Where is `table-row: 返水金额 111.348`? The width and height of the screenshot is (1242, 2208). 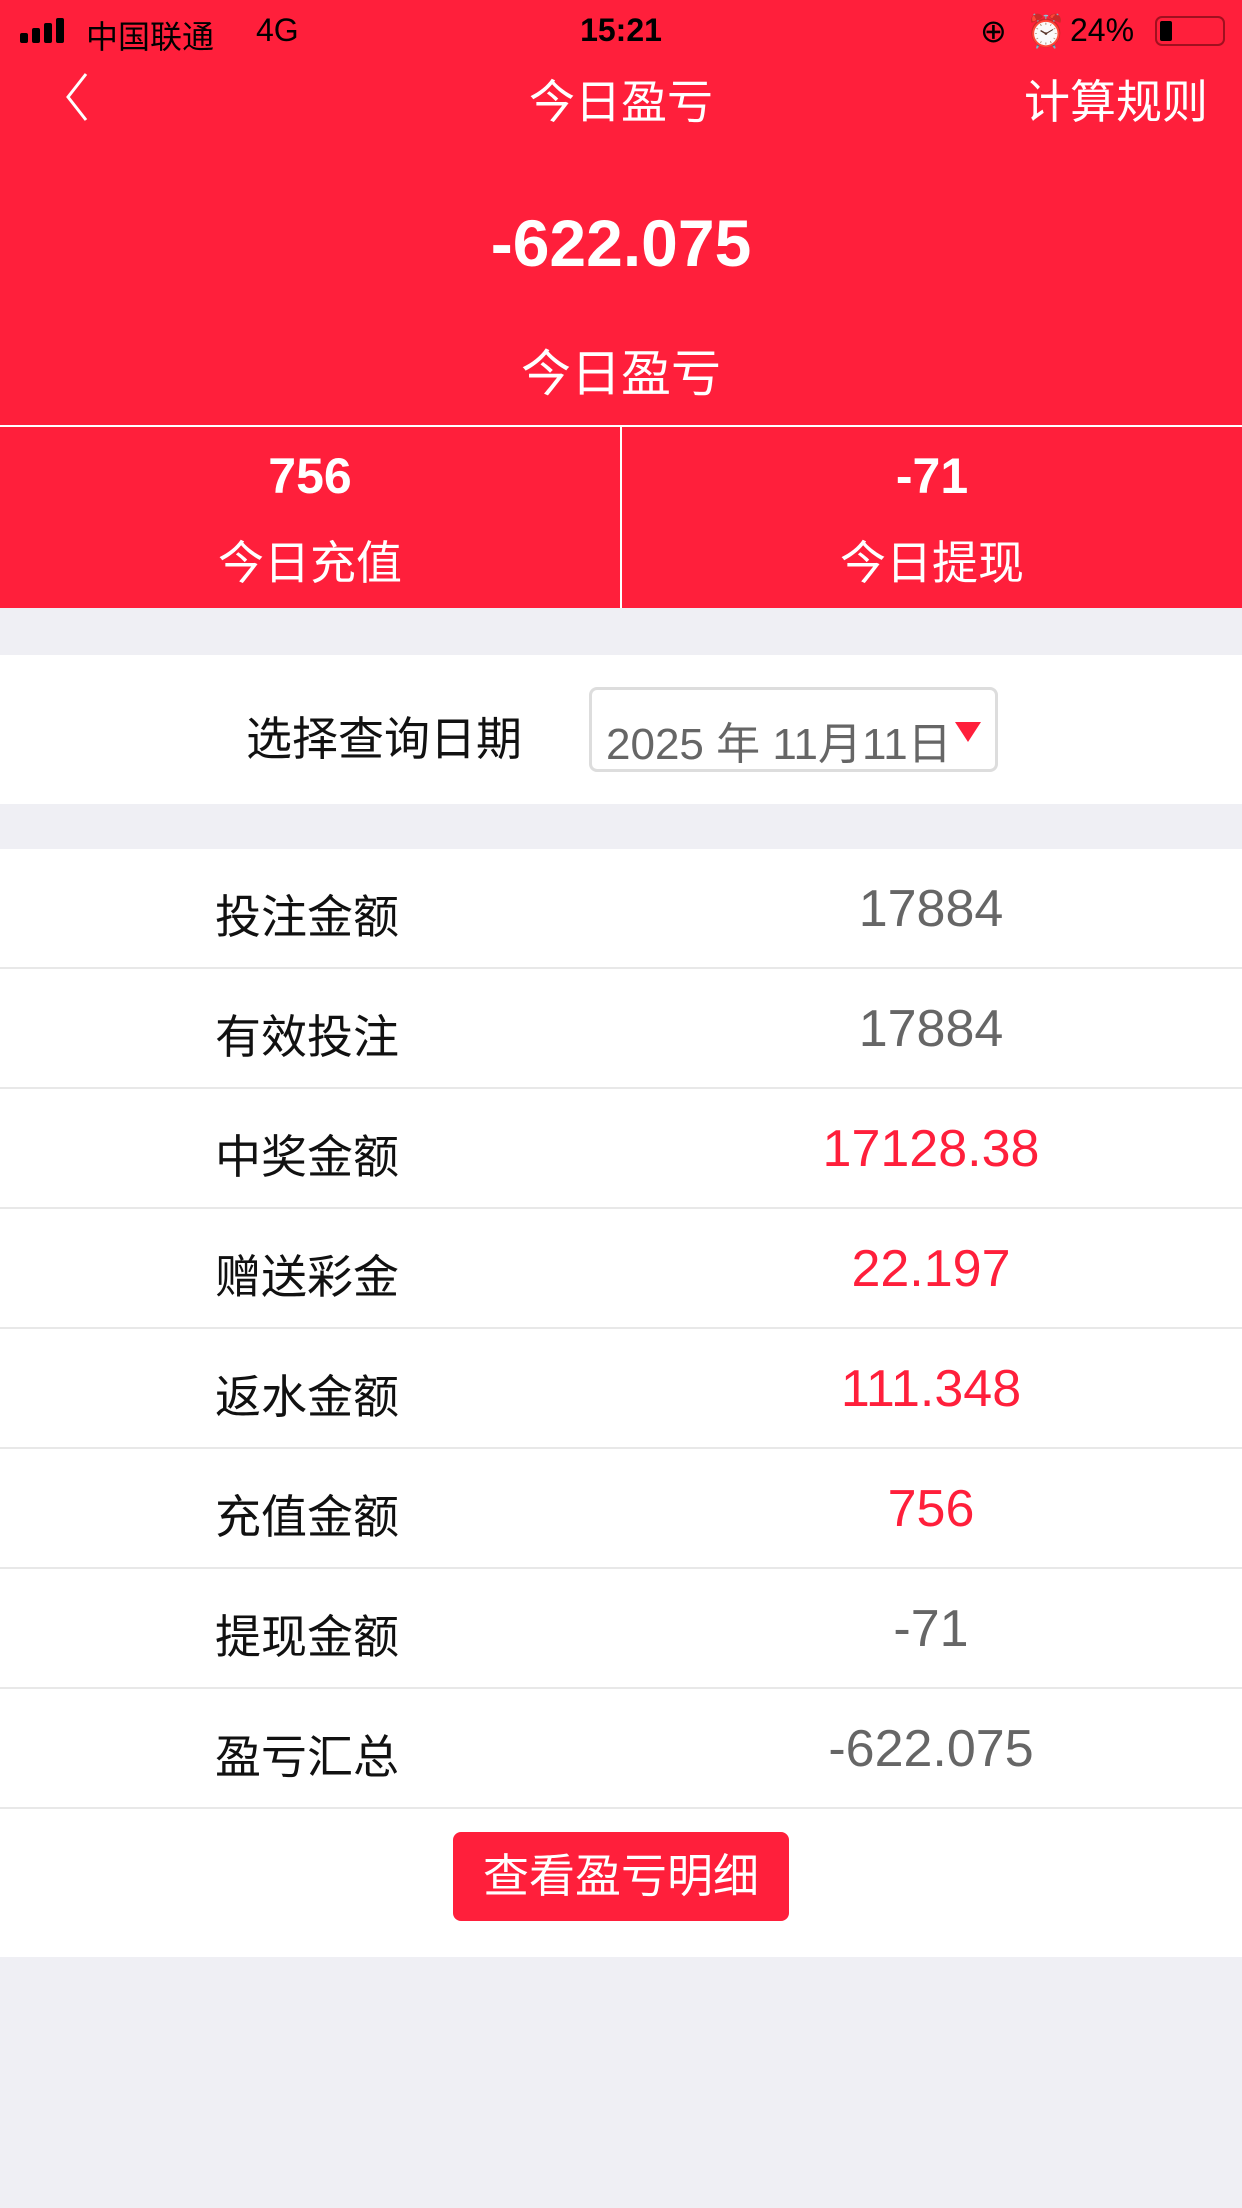 table-row: 返水金额 111.348 is located at coordinates (621, 1389).